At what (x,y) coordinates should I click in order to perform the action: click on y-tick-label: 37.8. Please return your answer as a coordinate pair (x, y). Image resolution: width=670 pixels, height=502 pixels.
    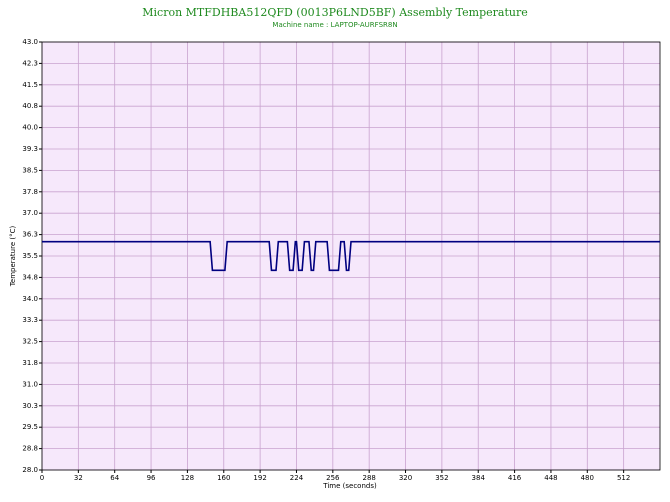
    Looking at the image, I should click on (30, 192).